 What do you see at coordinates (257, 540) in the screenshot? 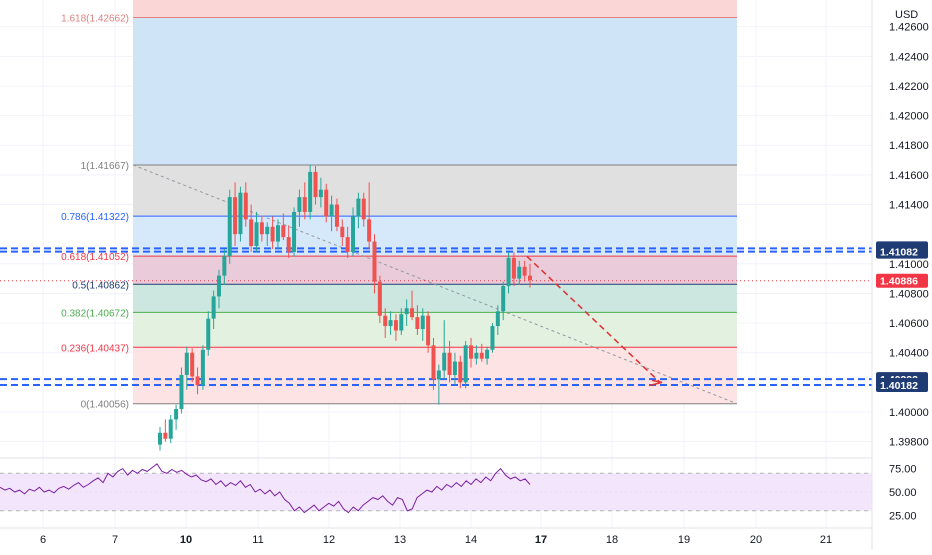
I see `time-tick-label: 11` at bounding box center [257, 540].